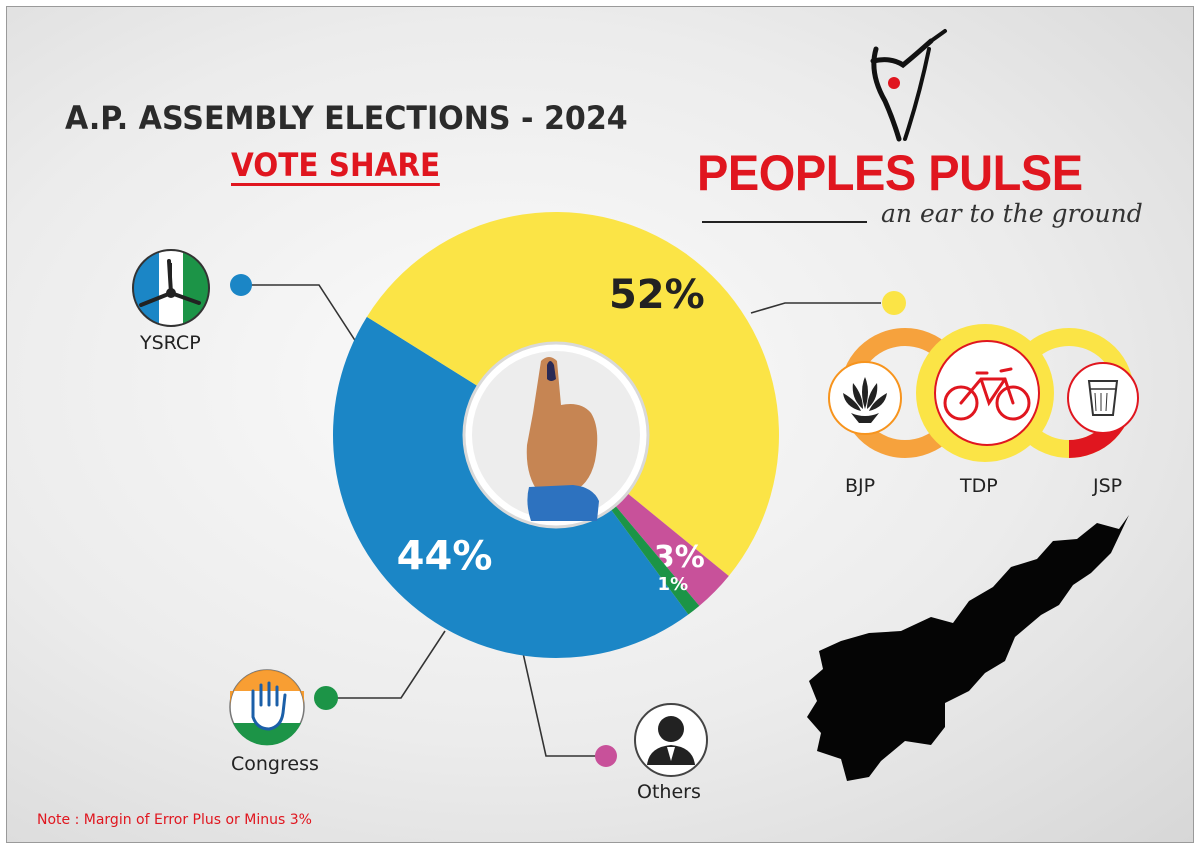 The width and height of the screenshot is (1200, 849). I want to click on jsp-glass-icon, so click(1103, 398).